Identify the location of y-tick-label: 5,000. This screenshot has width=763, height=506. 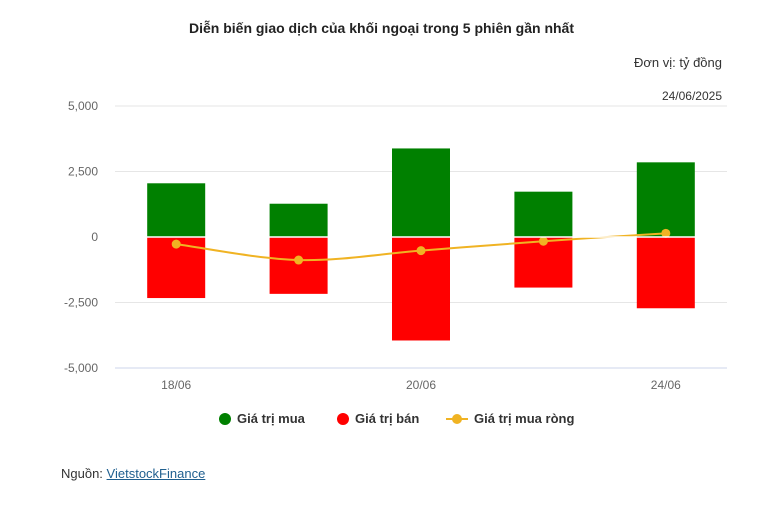
(83, 106).